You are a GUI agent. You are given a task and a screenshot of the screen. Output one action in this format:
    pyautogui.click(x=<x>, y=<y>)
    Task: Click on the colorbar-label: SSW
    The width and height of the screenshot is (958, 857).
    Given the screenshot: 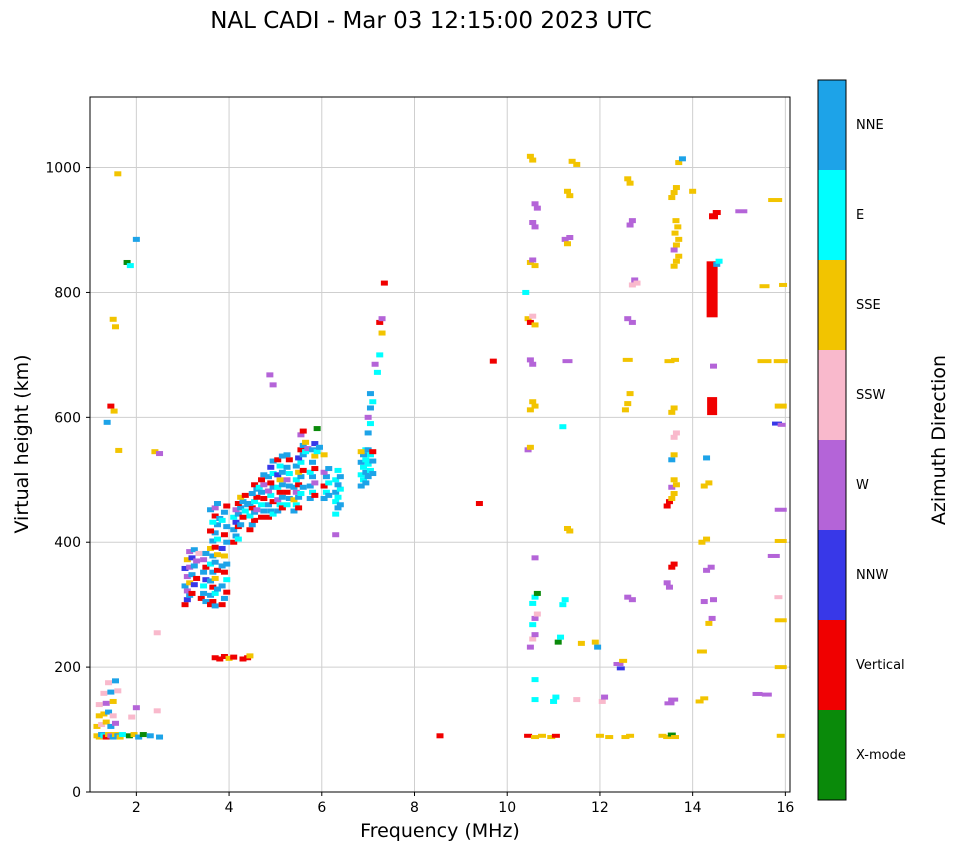 What is the action you would take?
    pyautogui.click(x=871, y=395)
    